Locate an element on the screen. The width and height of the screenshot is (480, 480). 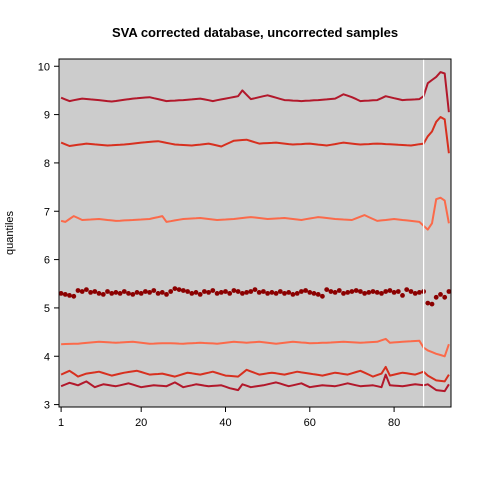
x-axis: 1 20 40 60 80 is located at coordinates (229, 418).